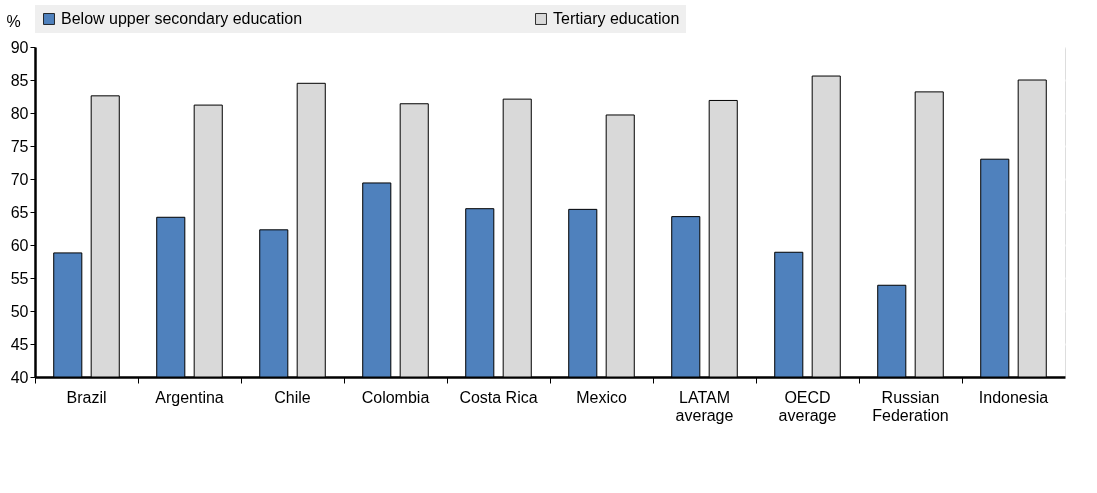 Image resolution: width=1097 pixels, height=493 pixels. Describe the element at coordinates (19, 344) in the screenshot. I see `y-tick-label: 45` at that location.